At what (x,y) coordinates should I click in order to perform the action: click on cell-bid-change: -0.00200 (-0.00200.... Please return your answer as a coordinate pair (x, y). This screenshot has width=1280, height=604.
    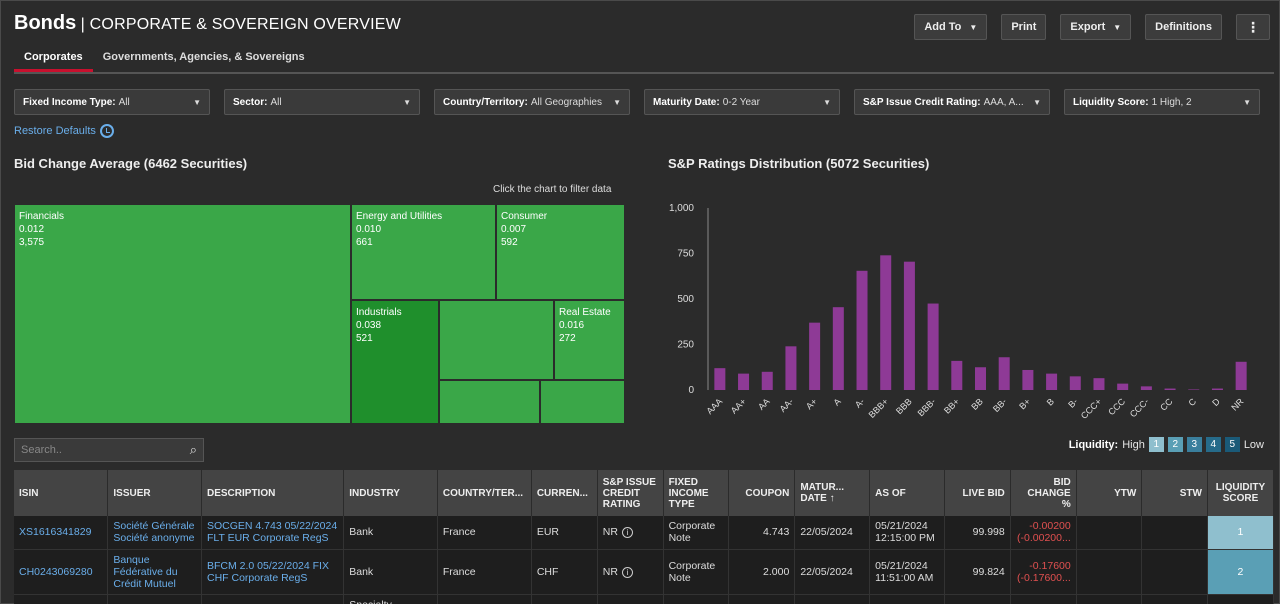
    Looking at the image, I should click on (1043, 533).